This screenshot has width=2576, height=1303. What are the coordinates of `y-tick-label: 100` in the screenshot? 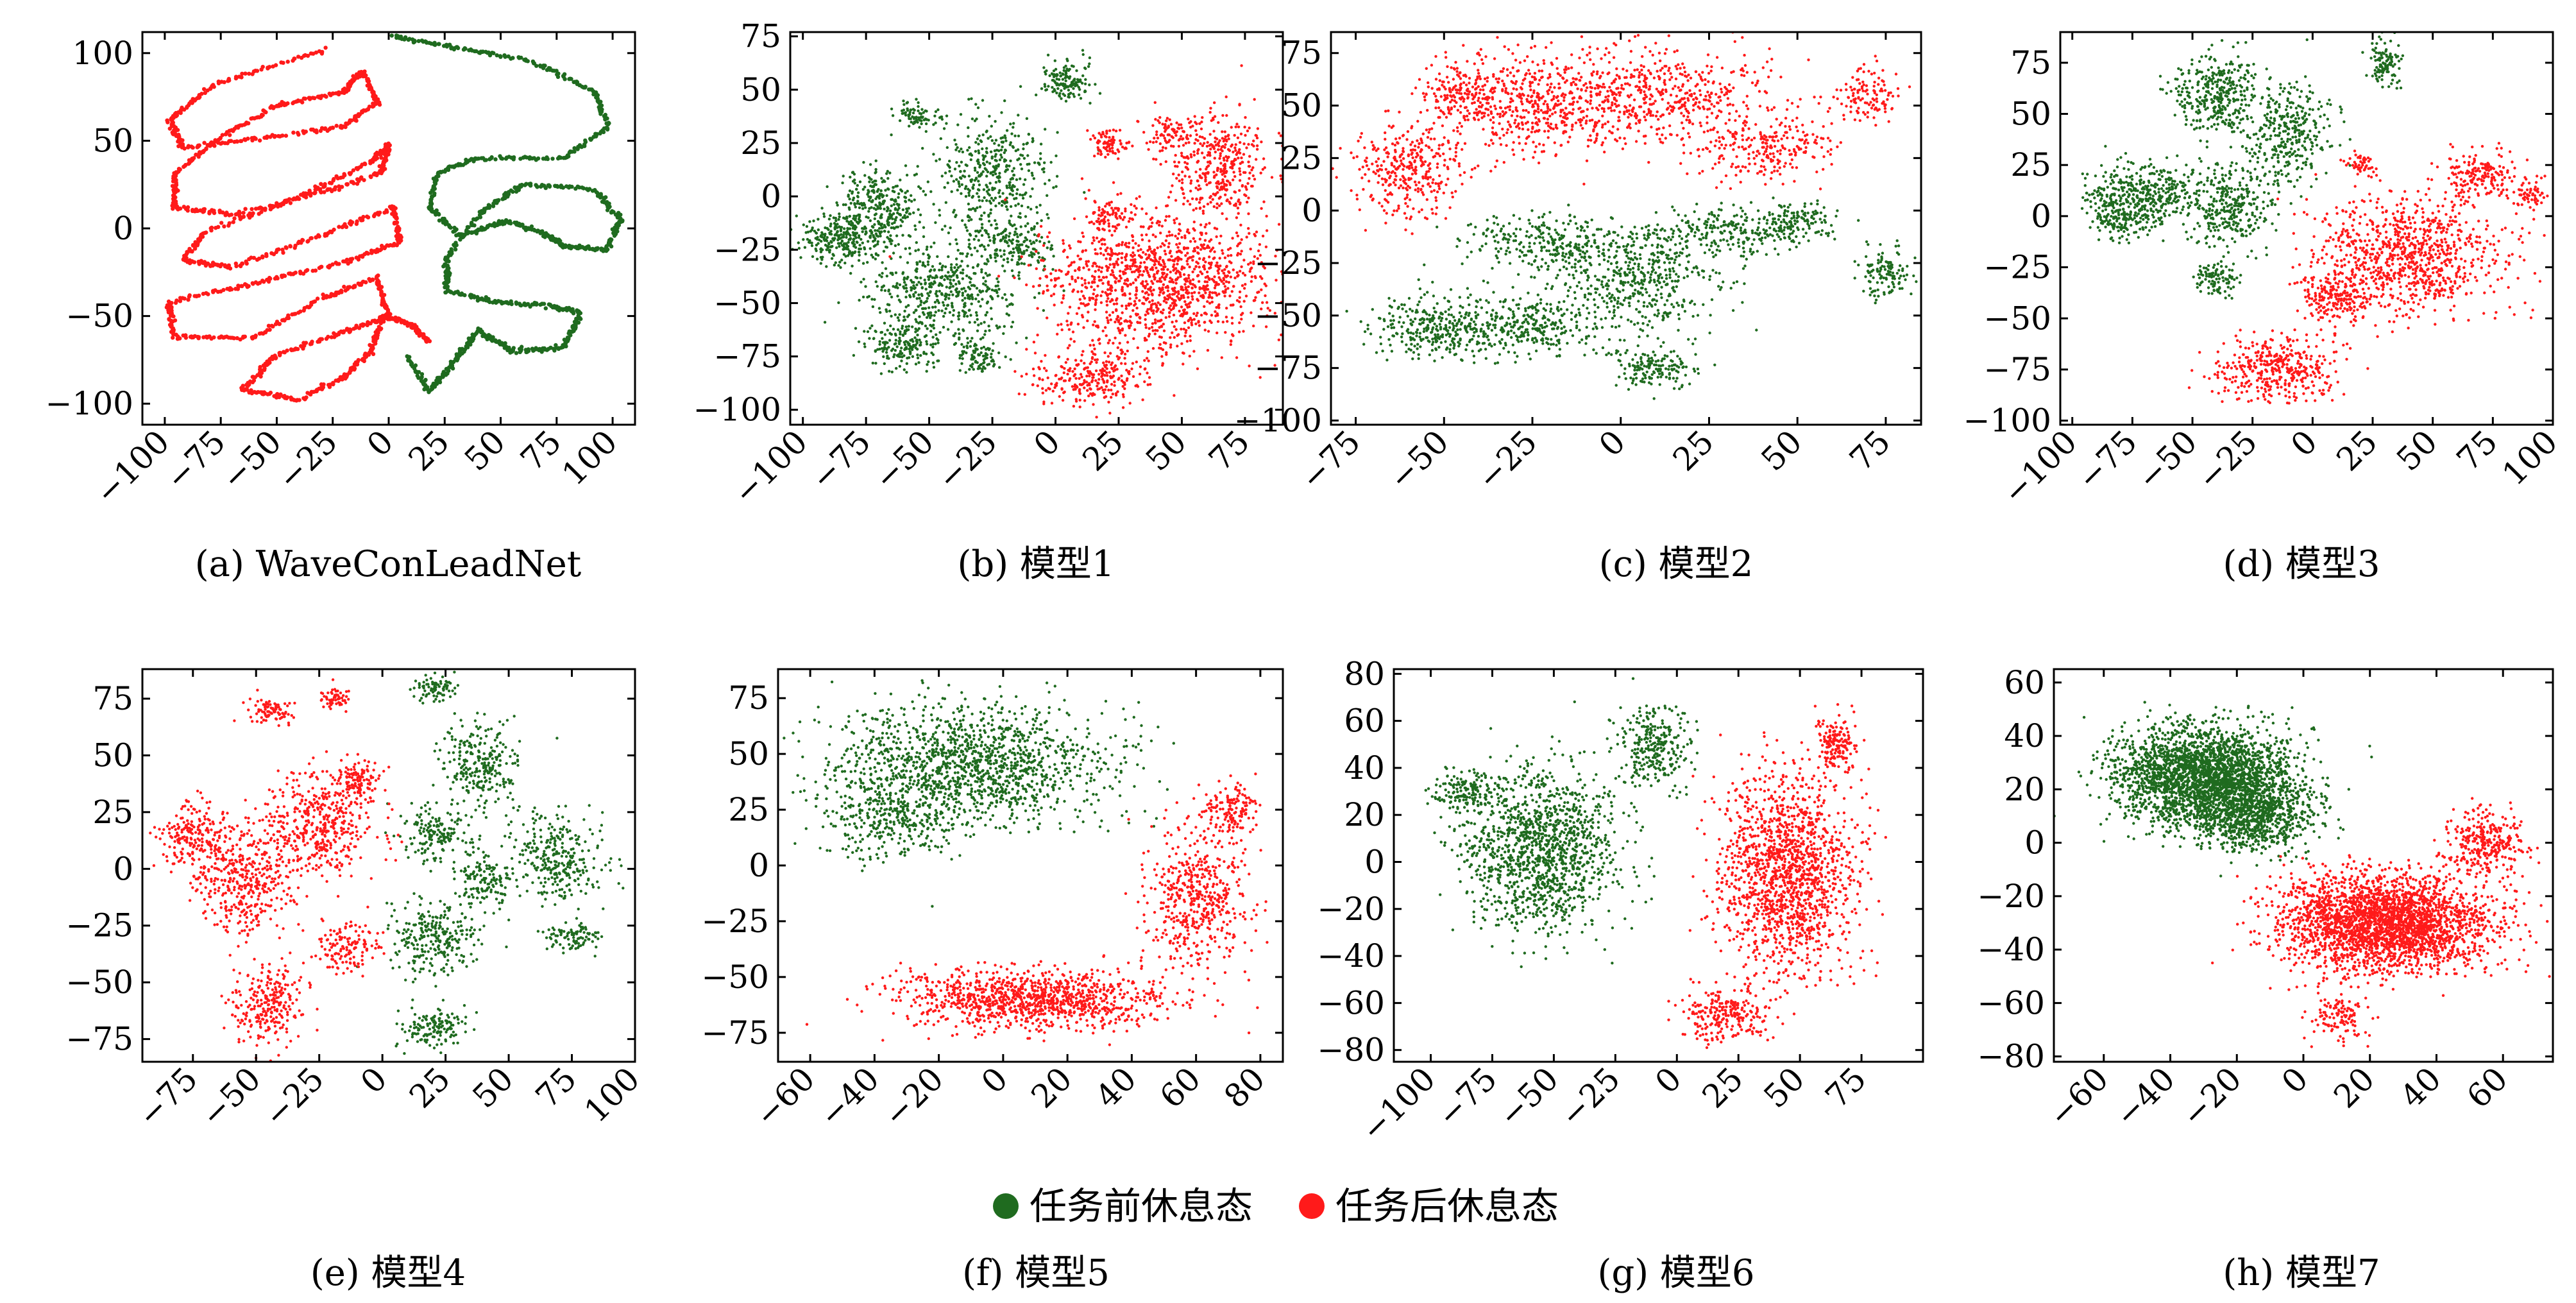 It's located at (102, 53).